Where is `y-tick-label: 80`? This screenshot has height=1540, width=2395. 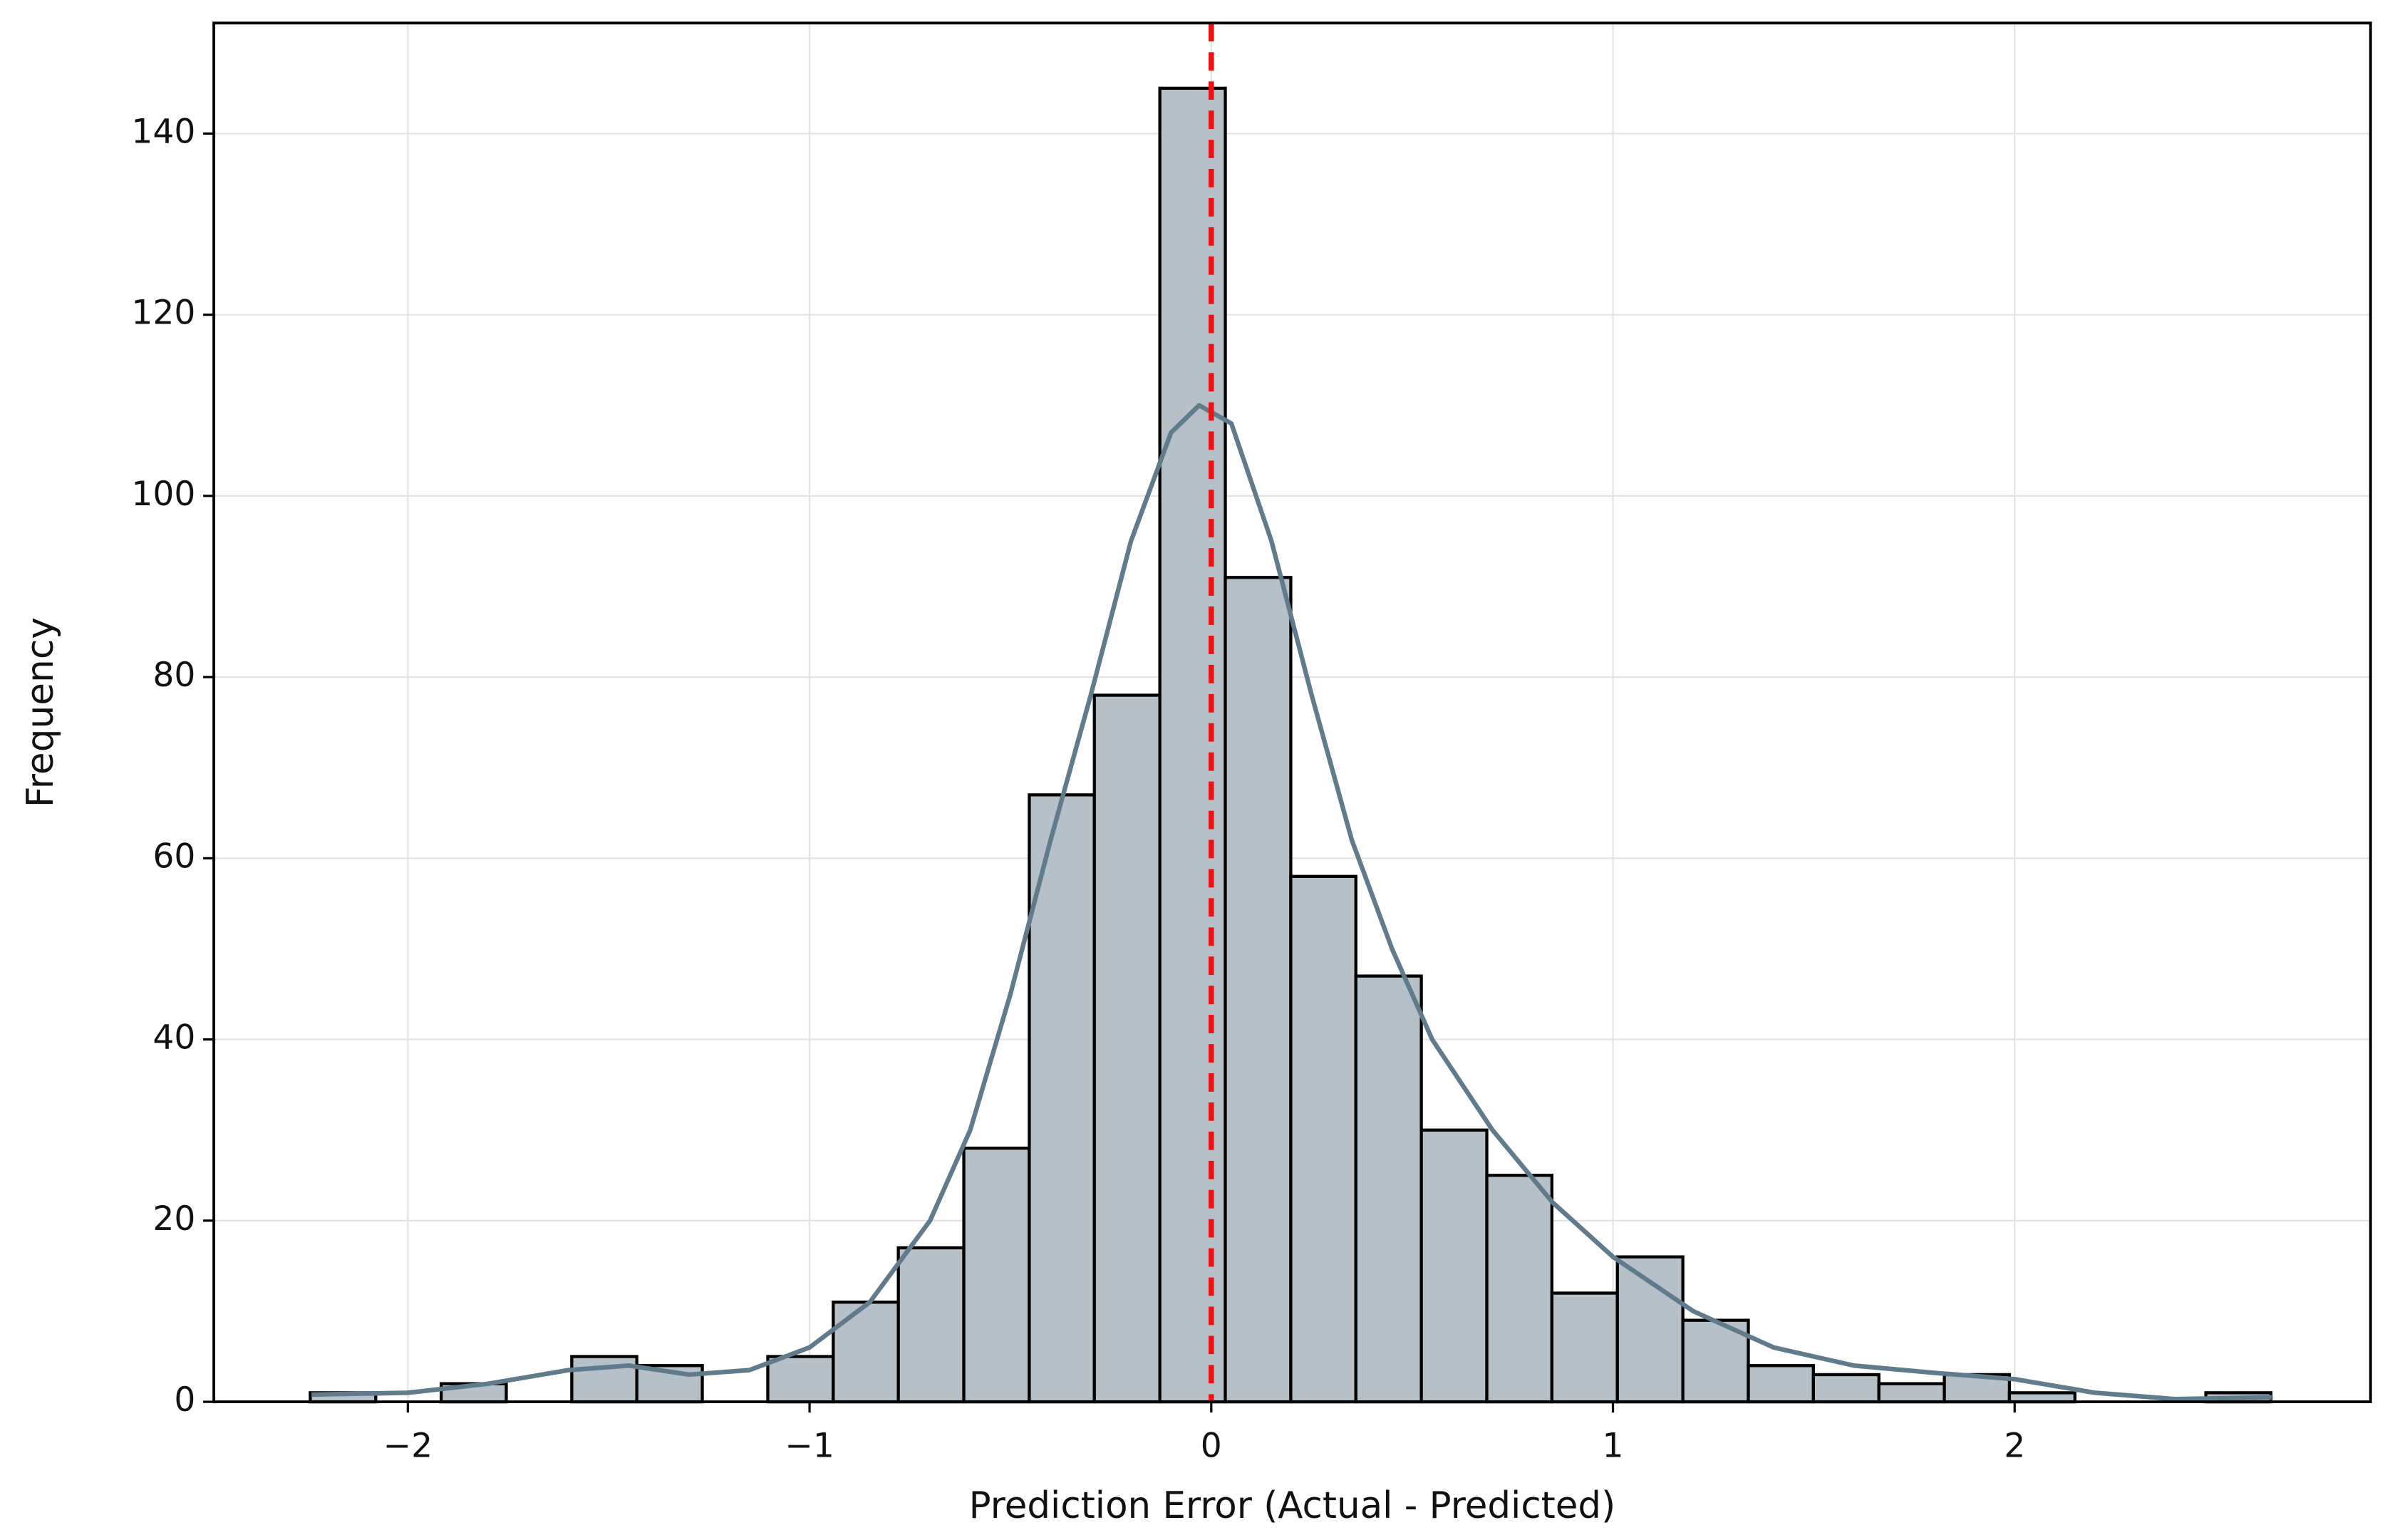
y-tick-label: 80 is located at coordinates (173, 675).